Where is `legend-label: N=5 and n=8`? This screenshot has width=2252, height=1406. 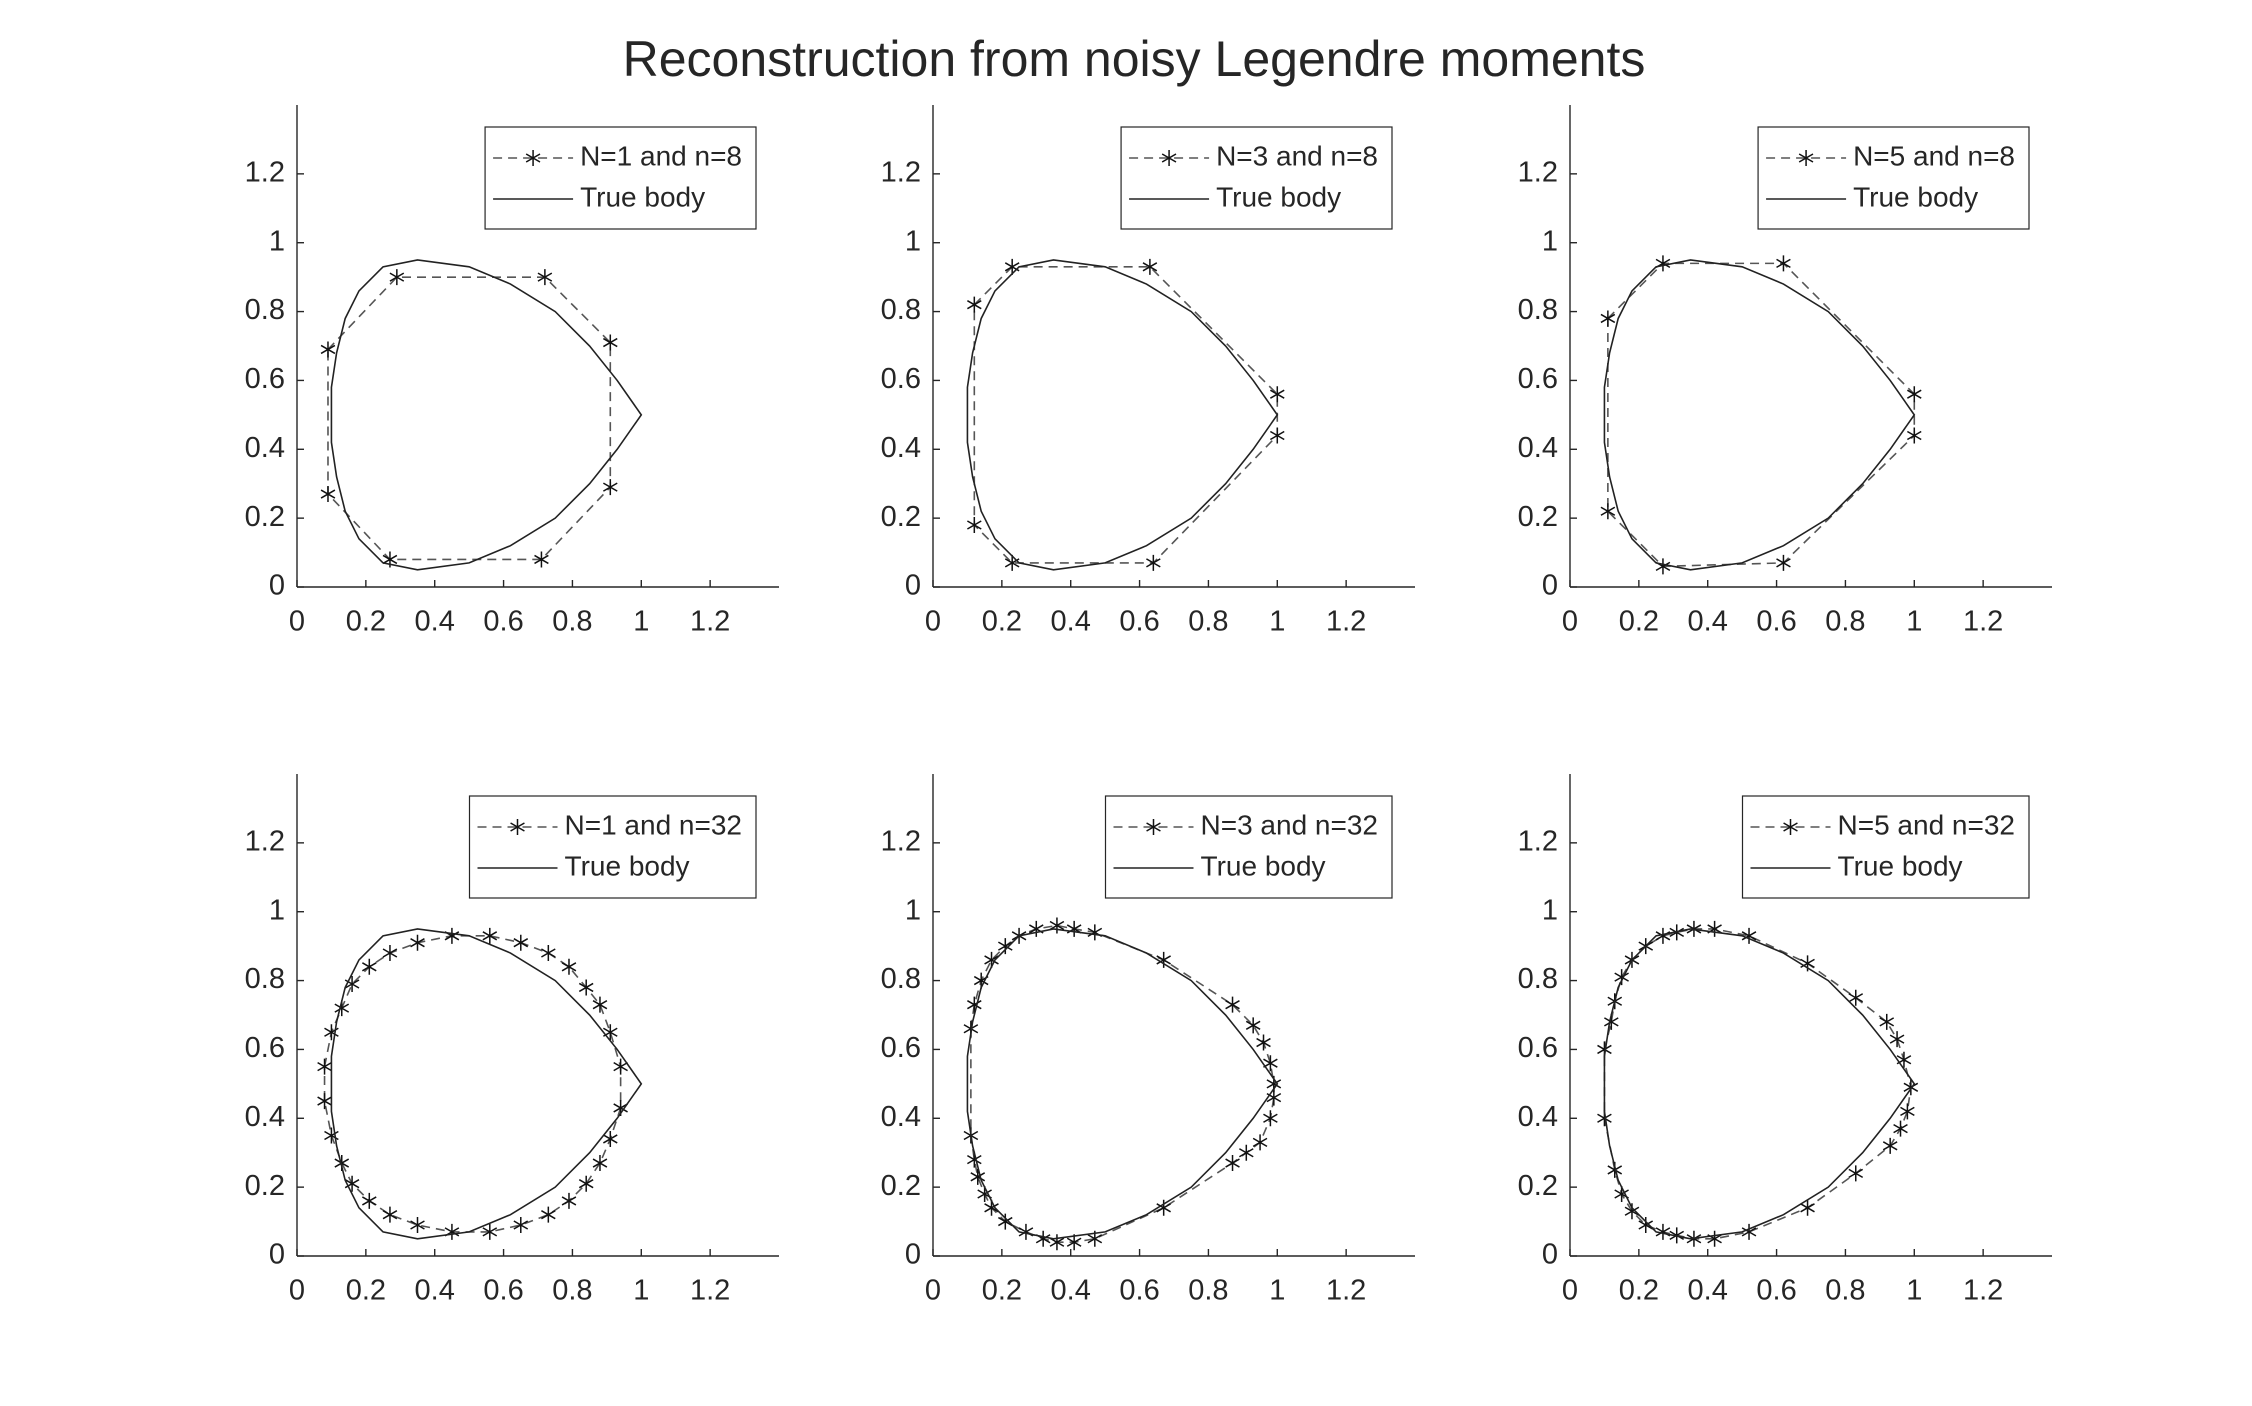
legend-label: N=5 and n=8 is located at coordinates (1934, 155).